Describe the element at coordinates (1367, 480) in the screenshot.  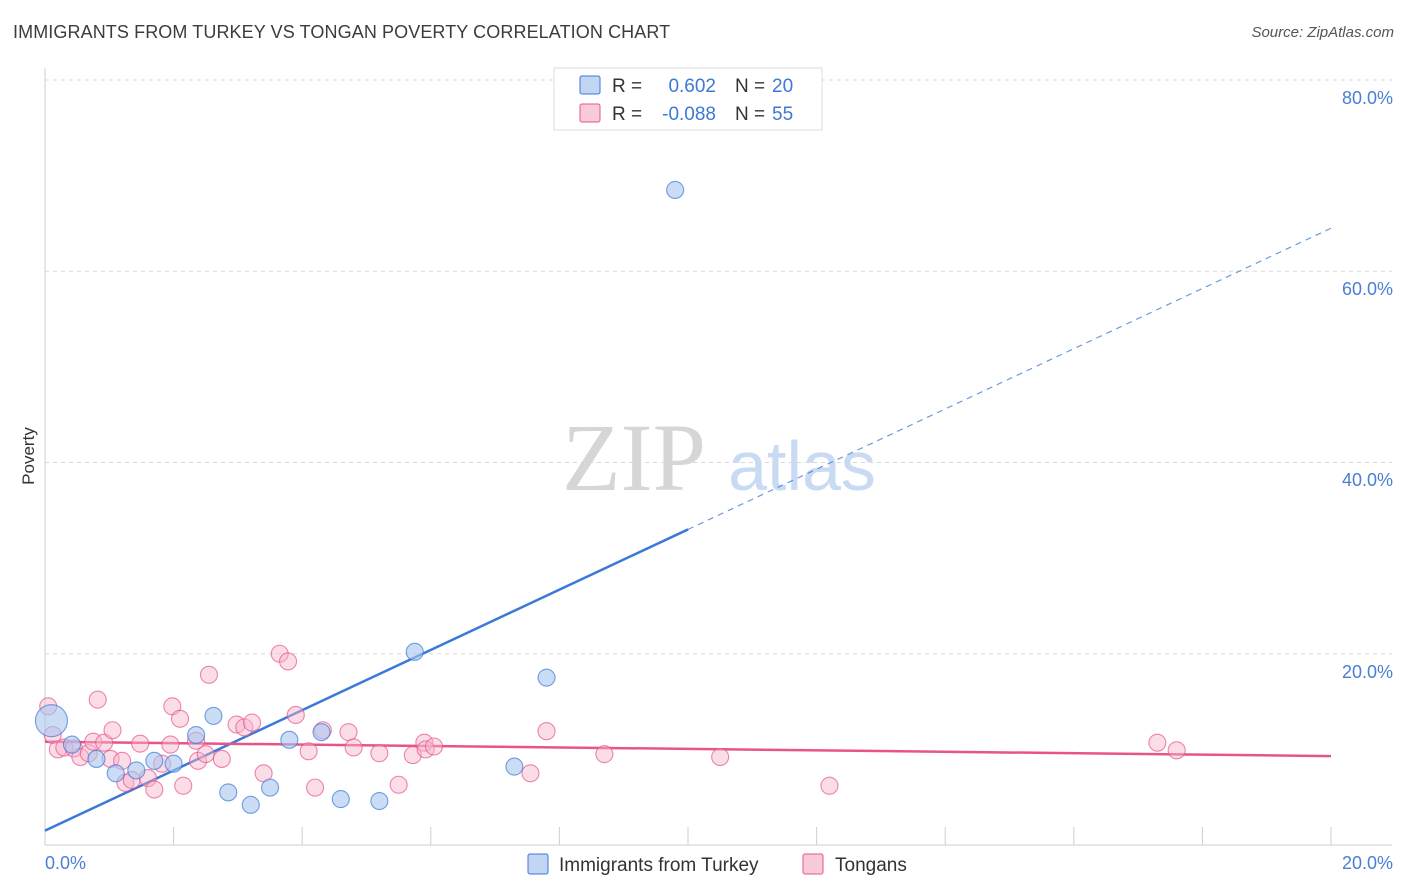
I see `y-tick-label: 40.0%` at that location.